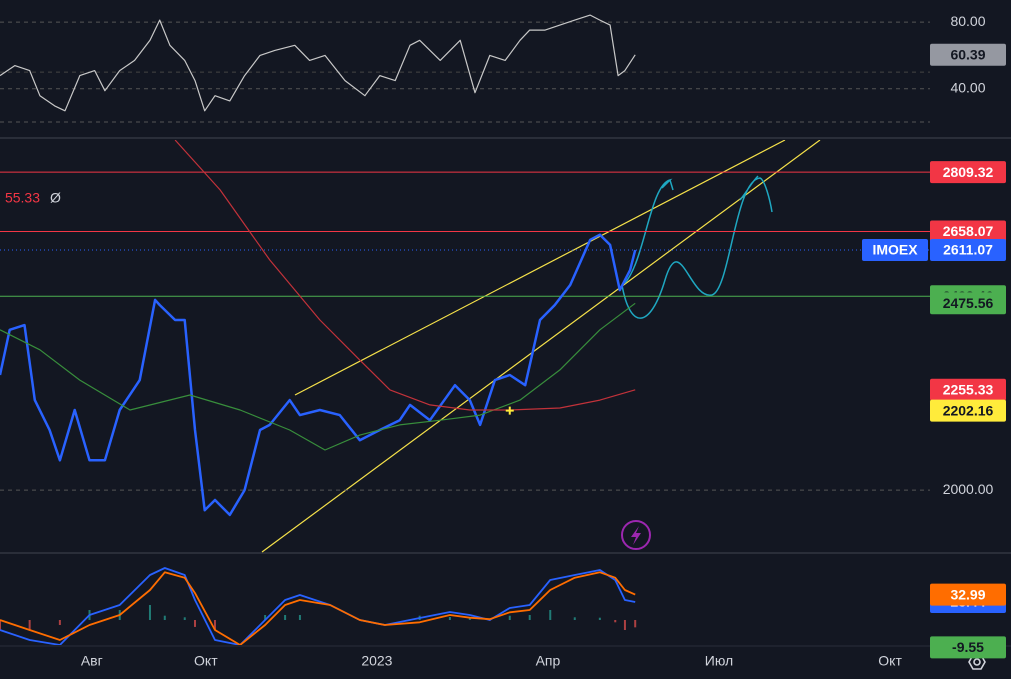  I want to click on price-tag-label: 2475.56, so click(968, 303).